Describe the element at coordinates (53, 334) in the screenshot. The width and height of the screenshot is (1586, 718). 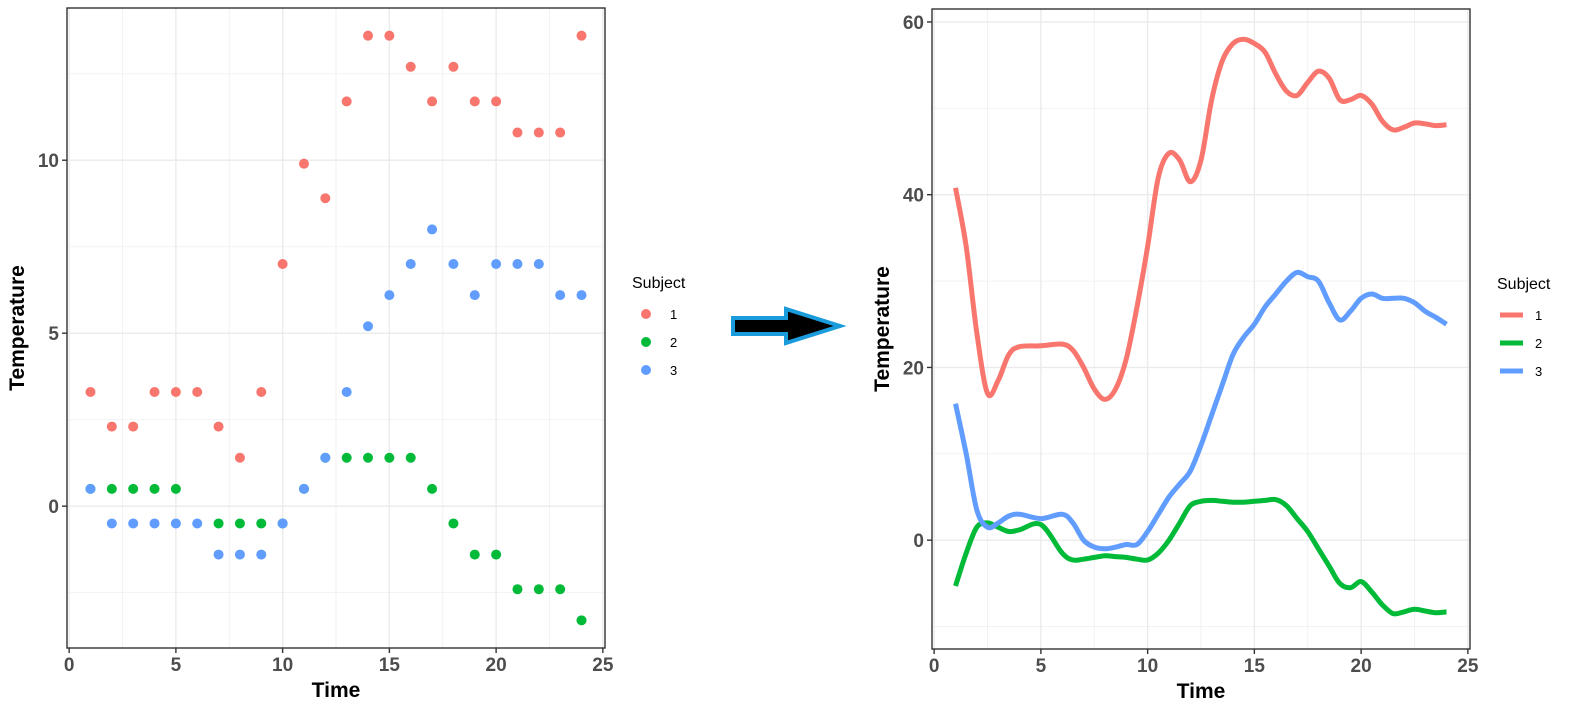
I see `y-tick-label: 5` at that location.